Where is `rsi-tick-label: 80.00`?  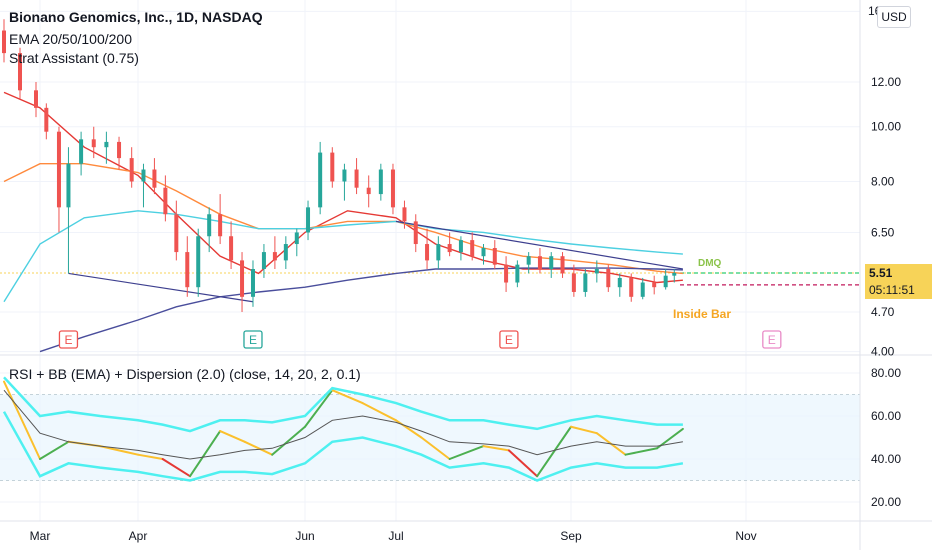 rsi-tick-label: 80.00 is located at coordinates (886, 373).